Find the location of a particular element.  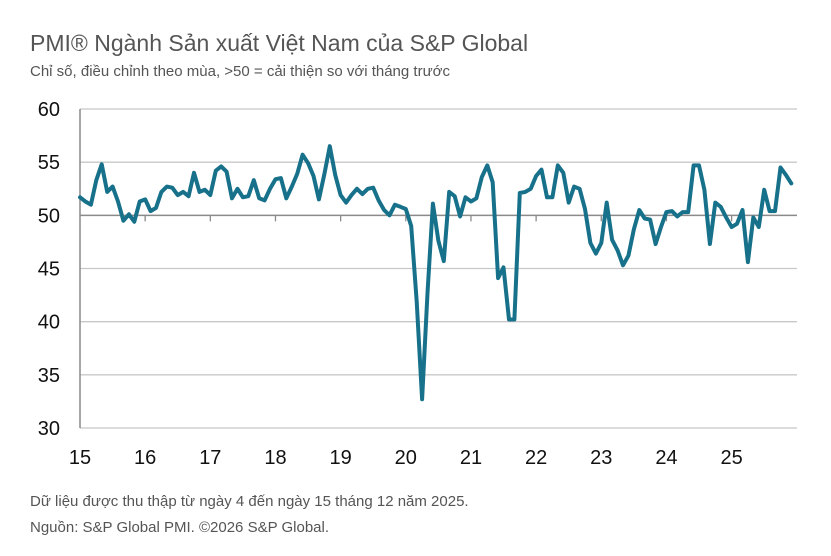

x-tick-label: 23 is located at coordinates (601, 458).